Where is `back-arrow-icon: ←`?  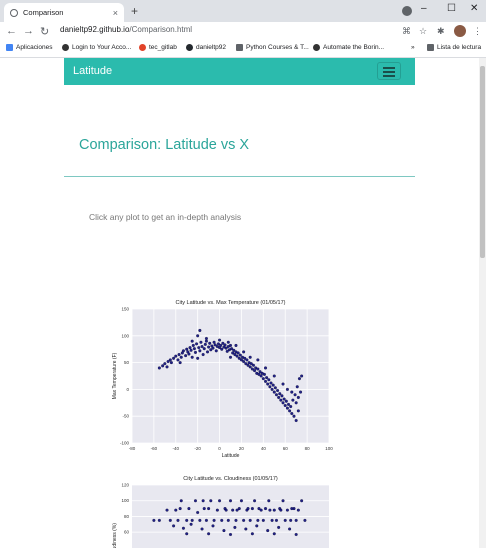
back-arrow-icon: ← is located at coordinates (11, 31).